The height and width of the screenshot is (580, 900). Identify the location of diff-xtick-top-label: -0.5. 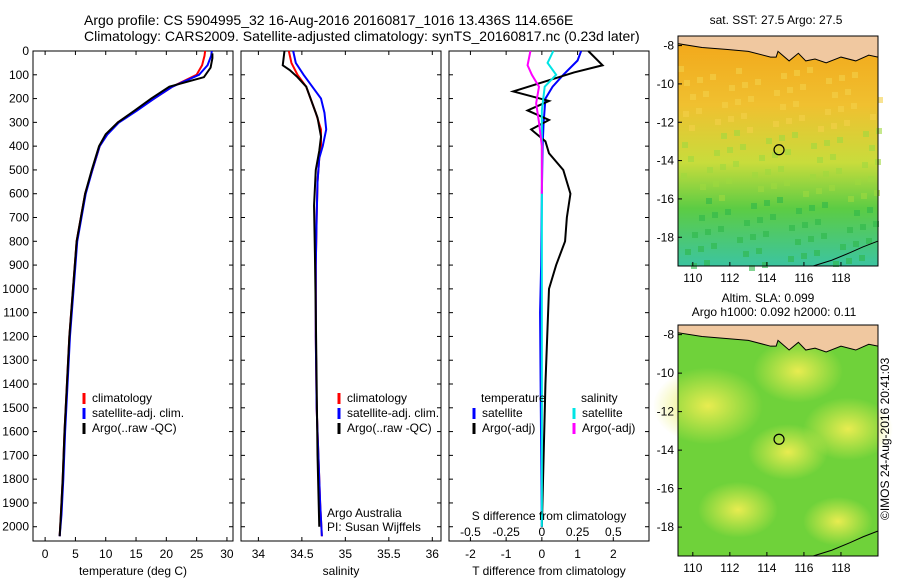
(470, 532).